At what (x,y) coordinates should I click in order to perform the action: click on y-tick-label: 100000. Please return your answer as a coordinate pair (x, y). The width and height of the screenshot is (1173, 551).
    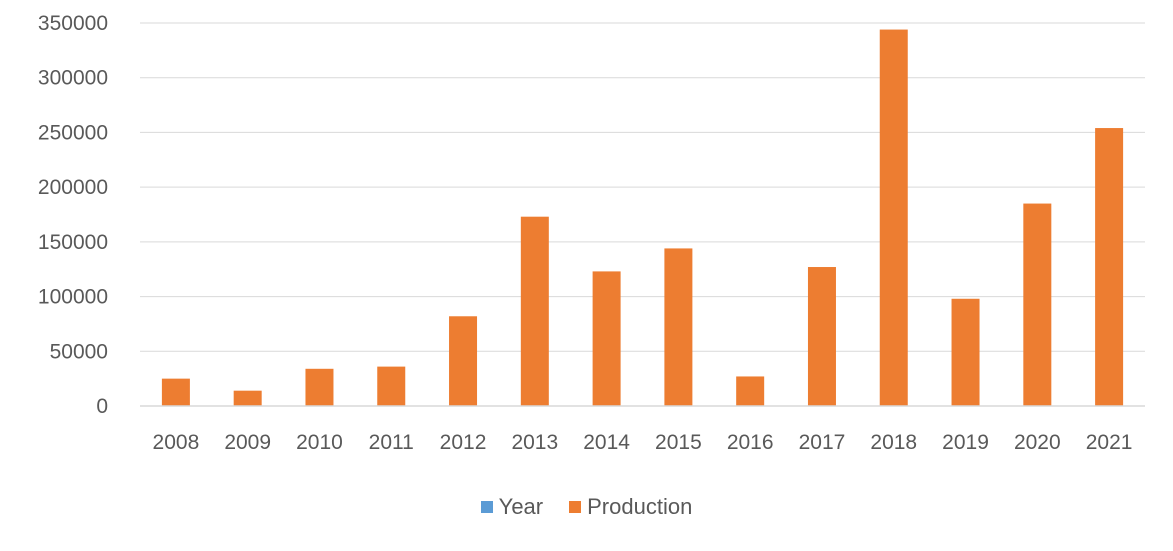
    Looking at the image, I should click on (73, 297).